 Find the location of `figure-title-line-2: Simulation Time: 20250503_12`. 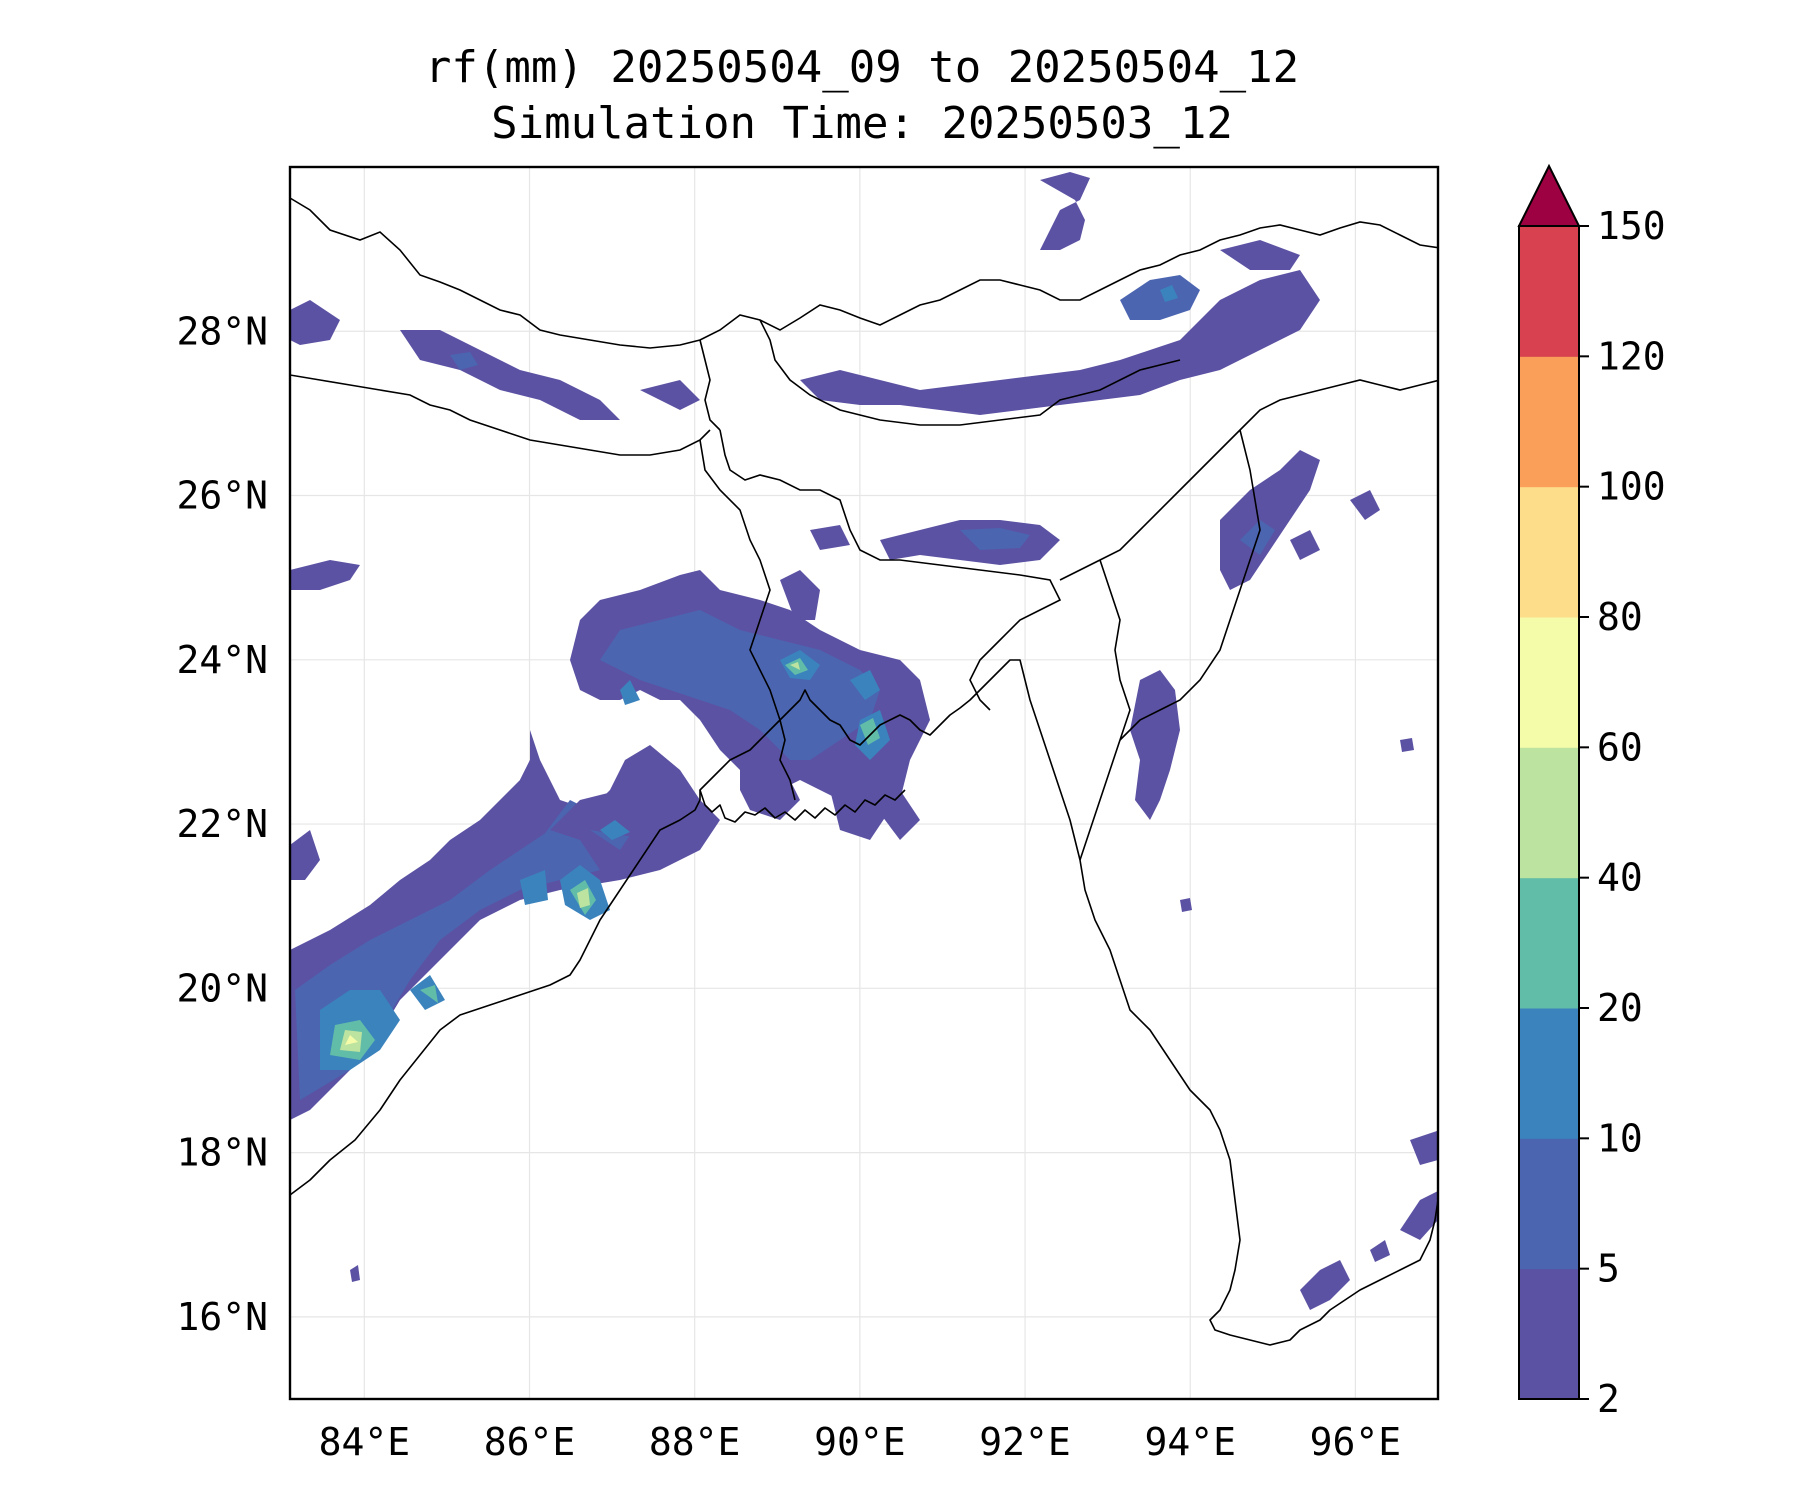

figure-title-line-2: Simulation Time: 20250503_12 is located at coordinates (862, 123).